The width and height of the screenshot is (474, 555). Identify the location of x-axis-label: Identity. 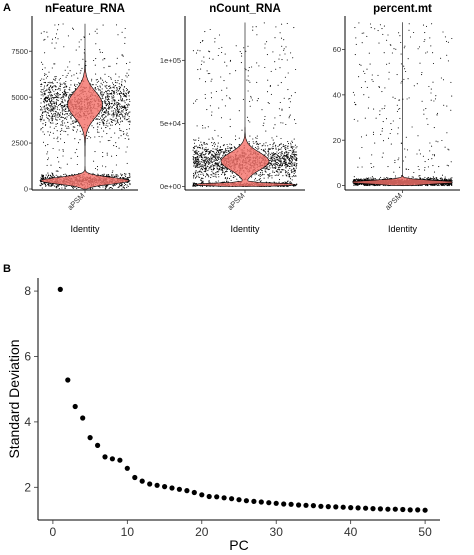
(85, 229).